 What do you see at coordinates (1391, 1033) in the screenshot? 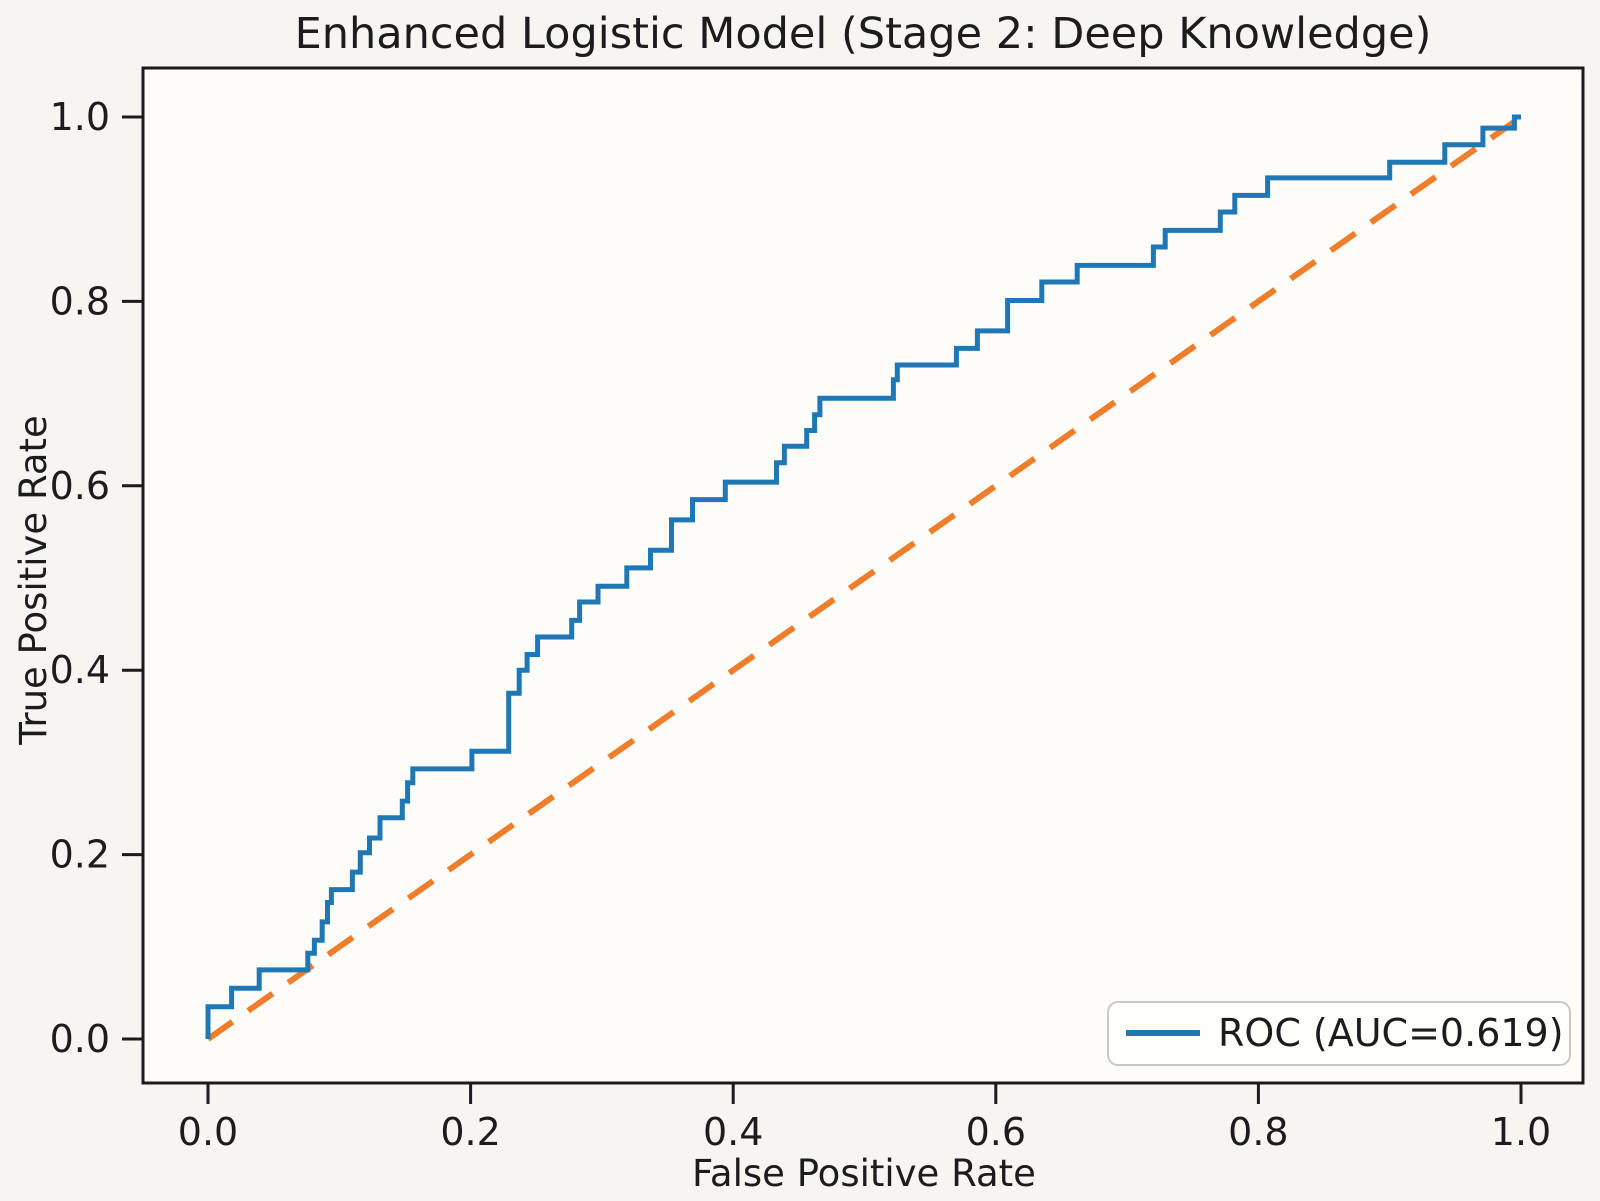
I see `legend-roc-label: ROC (AUC=0.619)` at bounding box center [1391, 1033].